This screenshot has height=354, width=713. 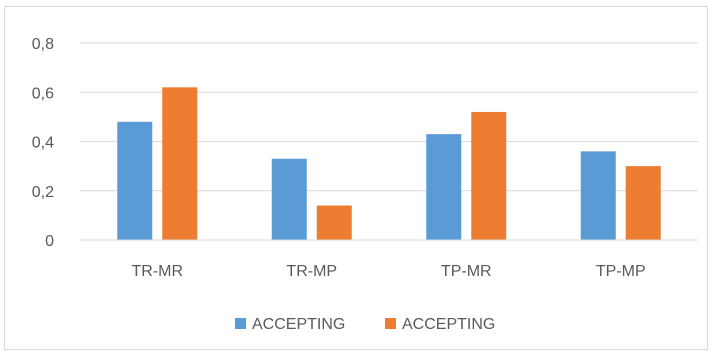 What do you see at coordinates (311, 271) in the screenshot?
I see `x-tick-label: TR-MP` at bounding box center [311, 271].